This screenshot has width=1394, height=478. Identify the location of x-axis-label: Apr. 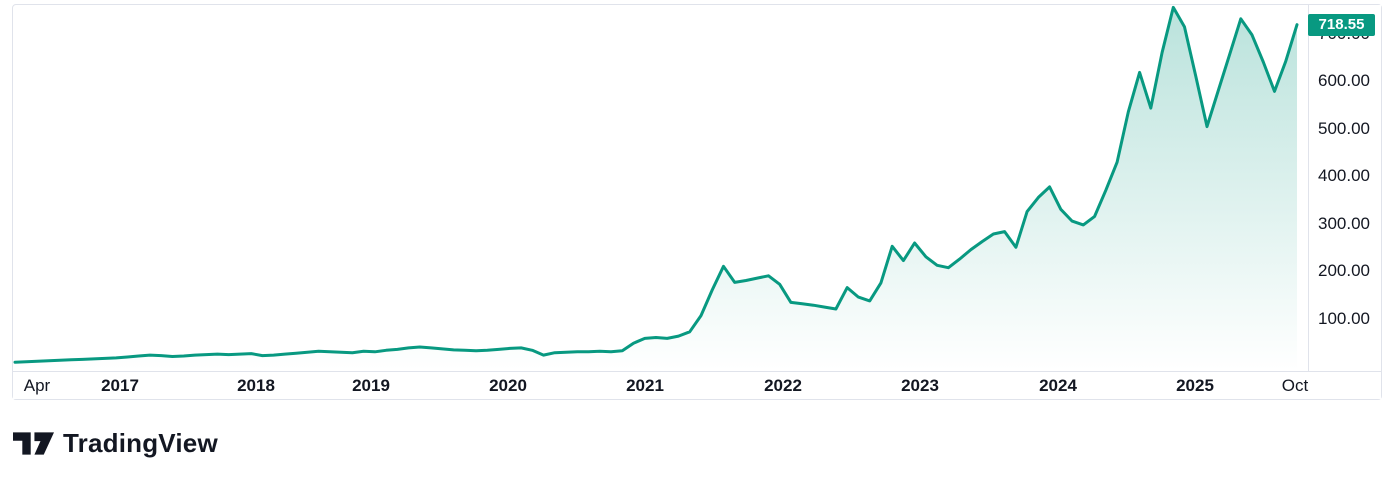
(37, 385).